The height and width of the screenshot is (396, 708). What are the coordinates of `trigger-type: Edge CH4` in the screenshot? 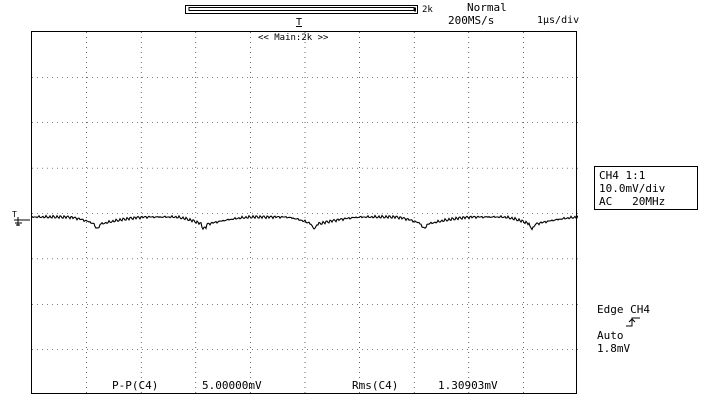 It's located at (623, 309).